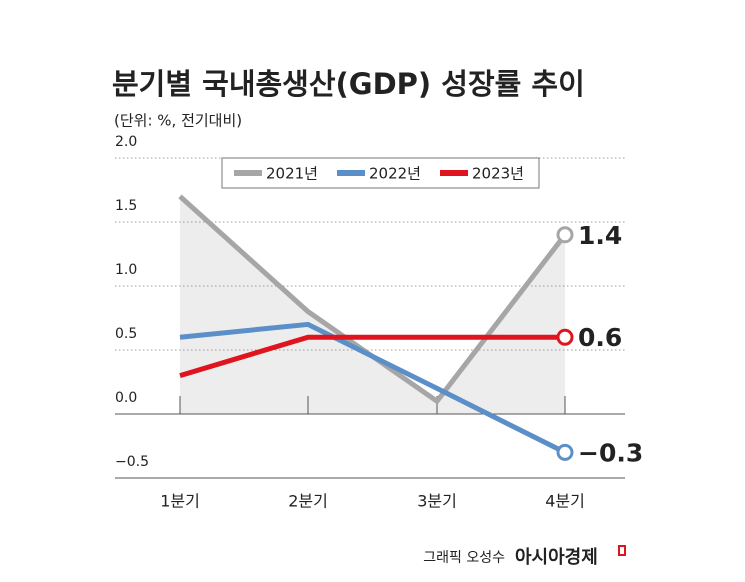  I want to click on legend-box, so click(380, 173).